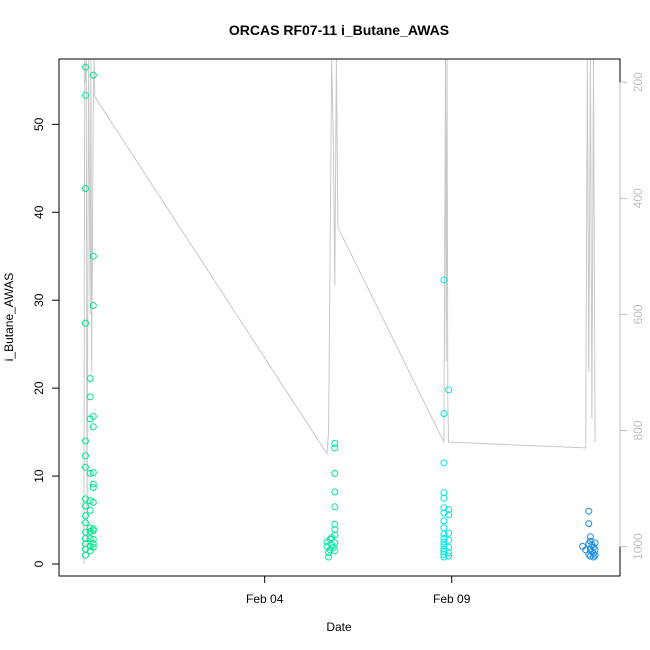  What do you see at coordinates (452, 599) in the screenshot?
I see `x-tick-label: Feb 09` at bounding box center [452, 599].